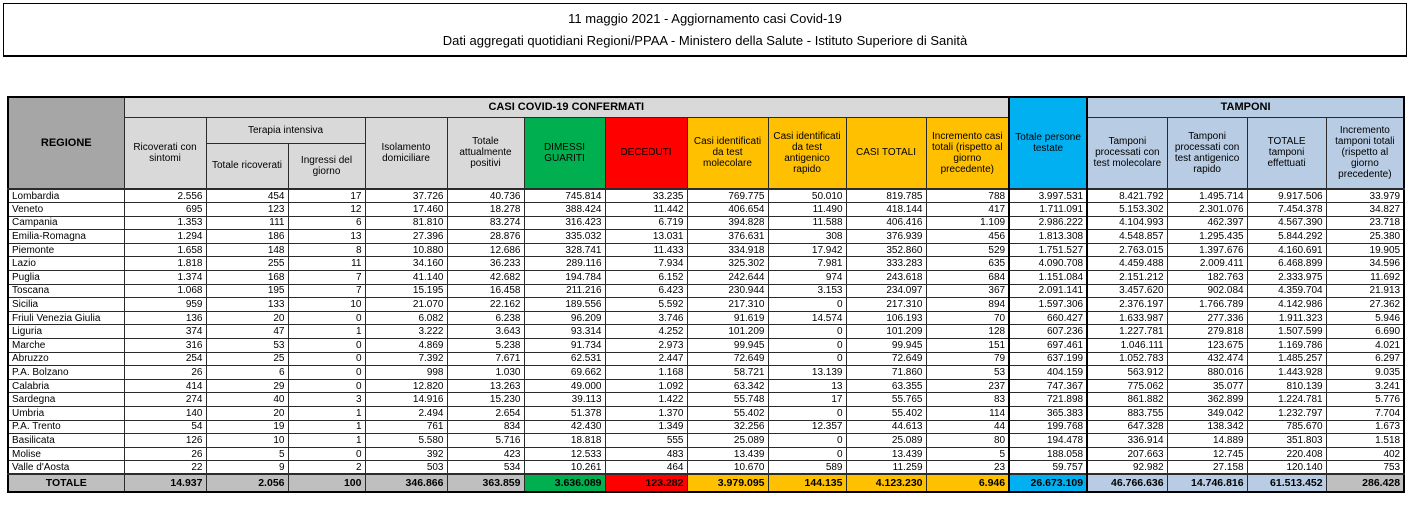  I want to click on cell-deceduti: 5.592, so click(646, 304).